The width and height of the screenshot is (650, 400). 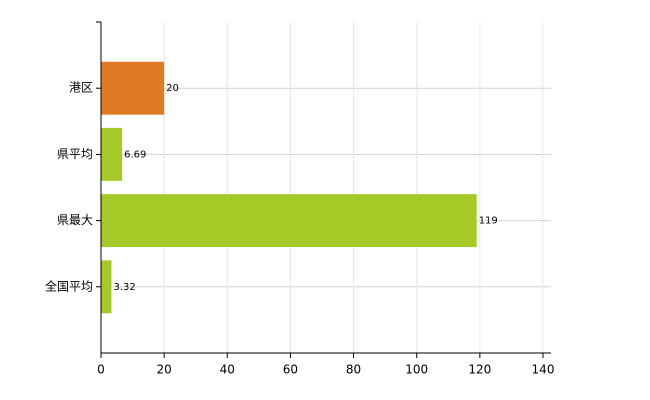 I want to click on x-tick-label: 100, so click(x=416, y=370).